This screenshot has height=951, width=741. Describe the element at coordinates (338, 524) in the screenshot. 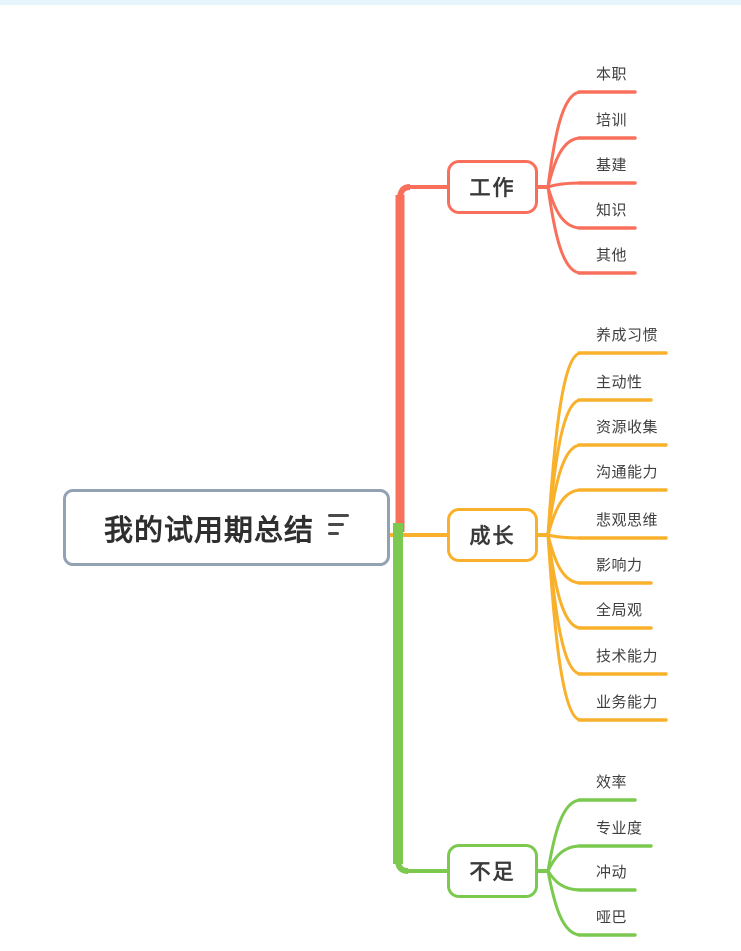

I see `notes-icon` at that location.